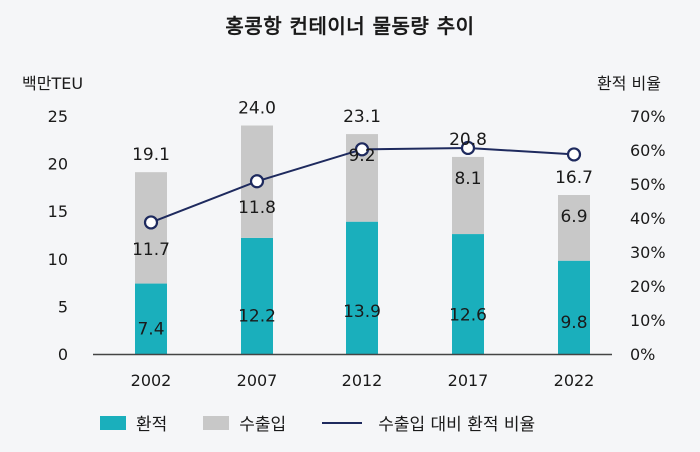 This screenshot has height=452, width=700. I want to click on y2-tick-label-30pct: 30%, so click(648, 252).